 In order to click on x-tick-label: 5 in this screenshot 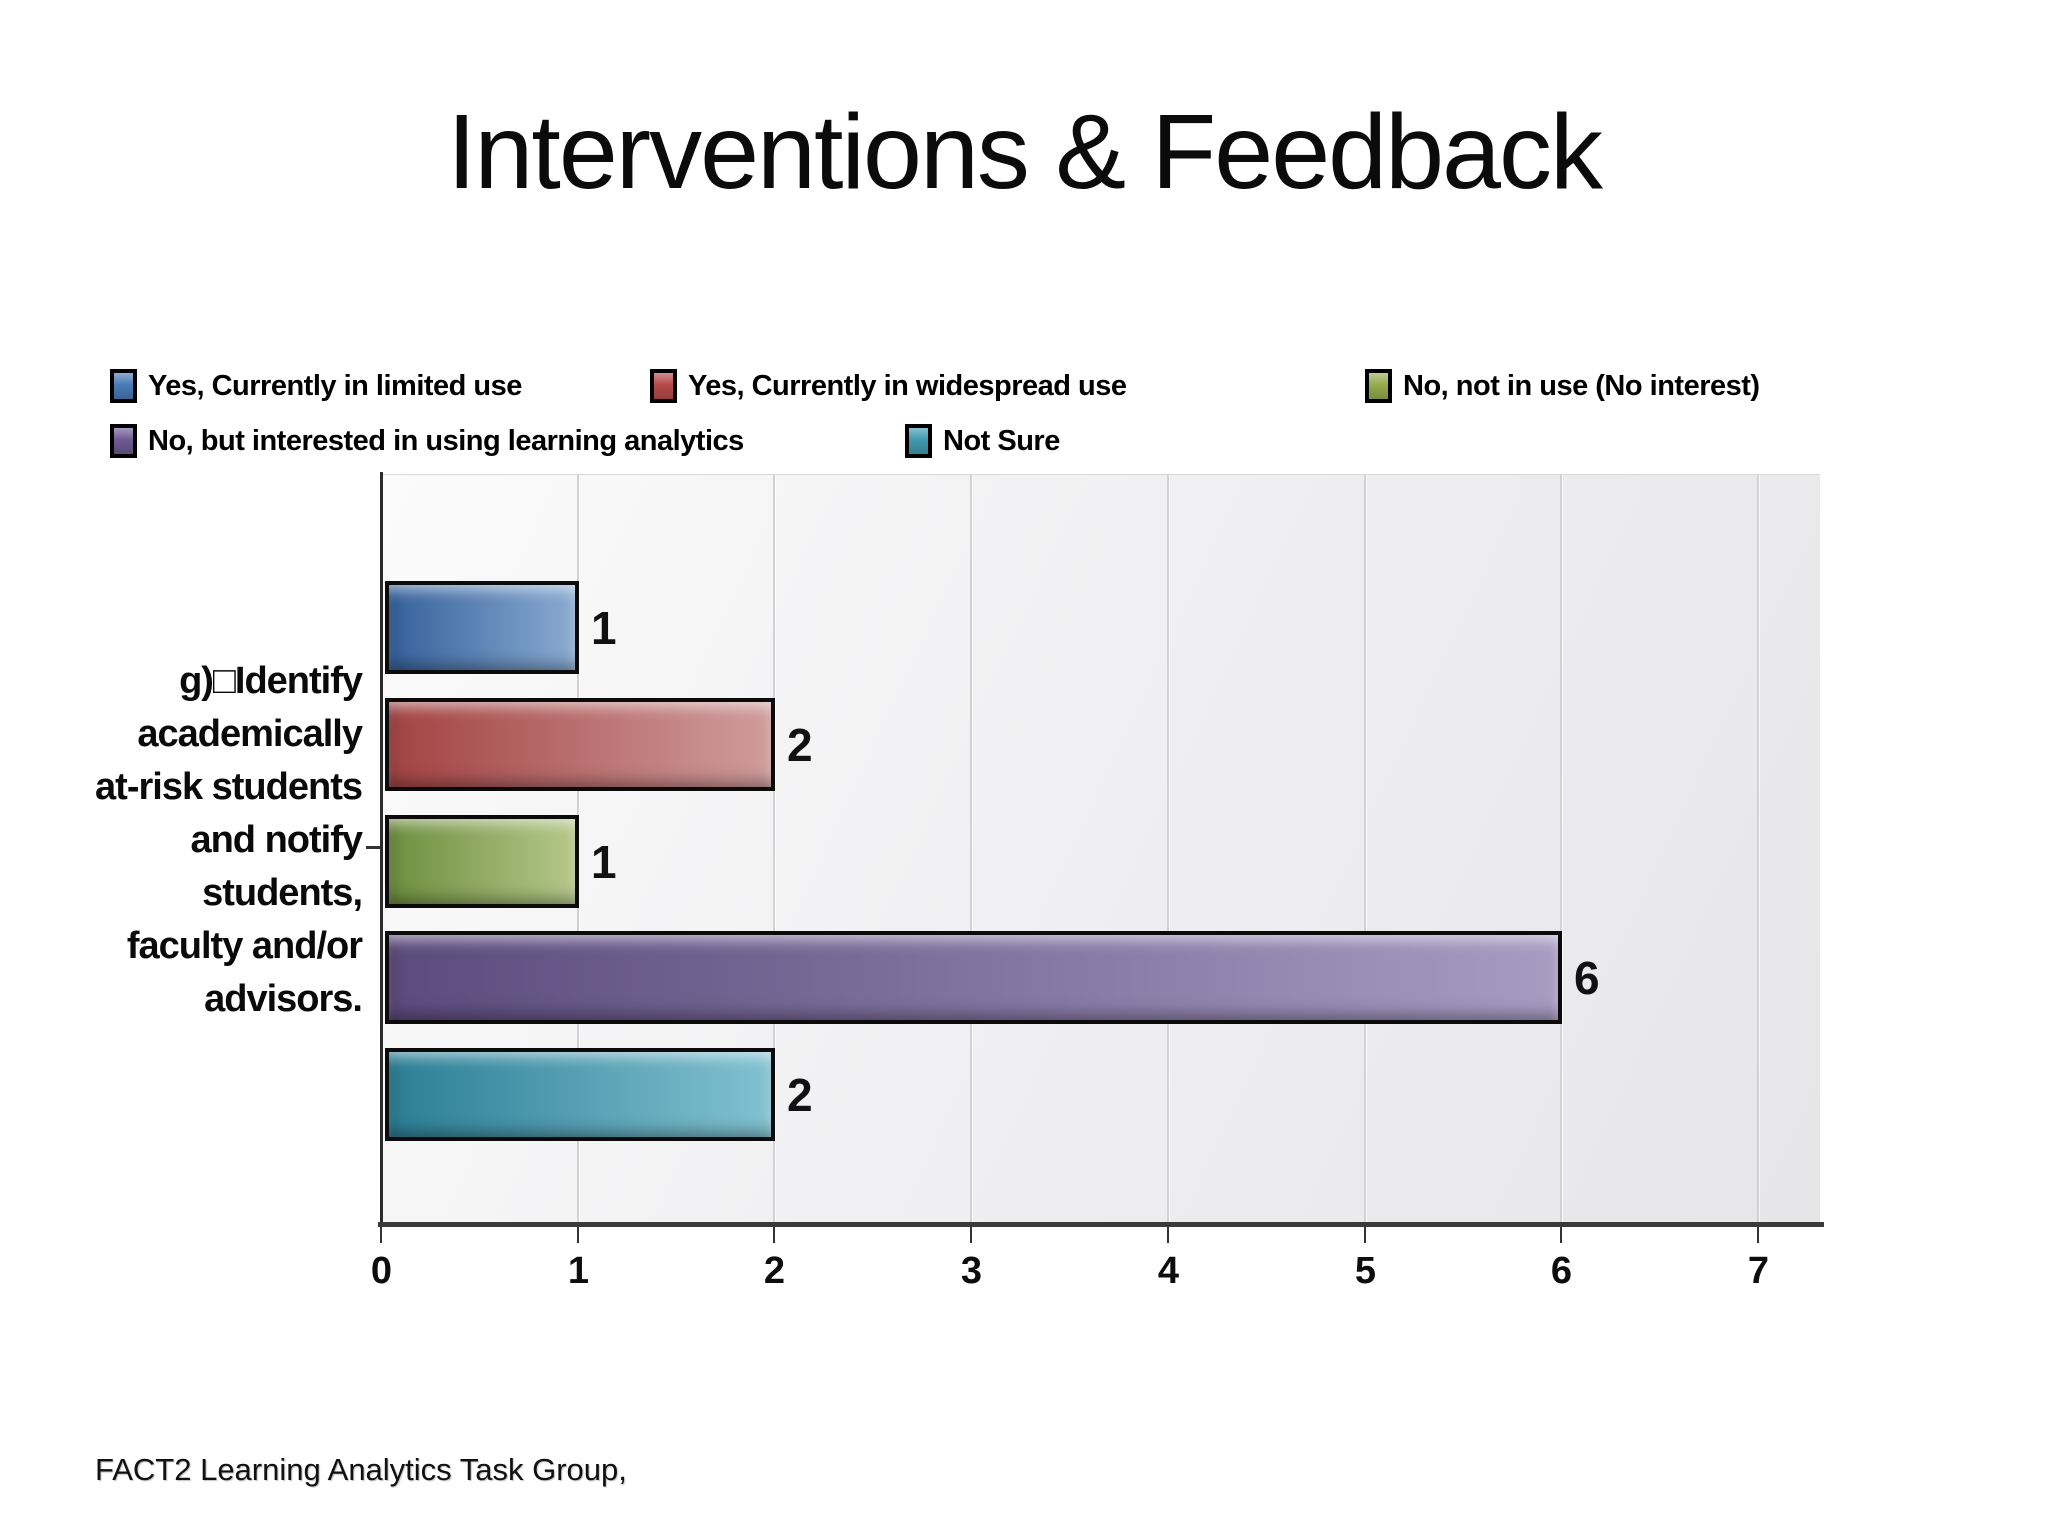, I will do `click(1365, 1271)`.